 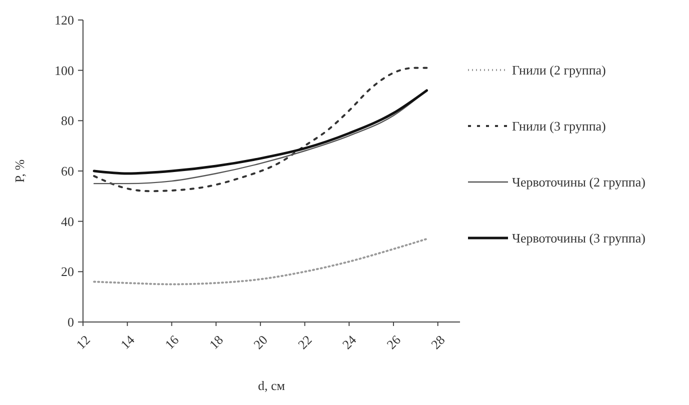 I want to click on x-tick-label: 22, so click(x=304, y=342).